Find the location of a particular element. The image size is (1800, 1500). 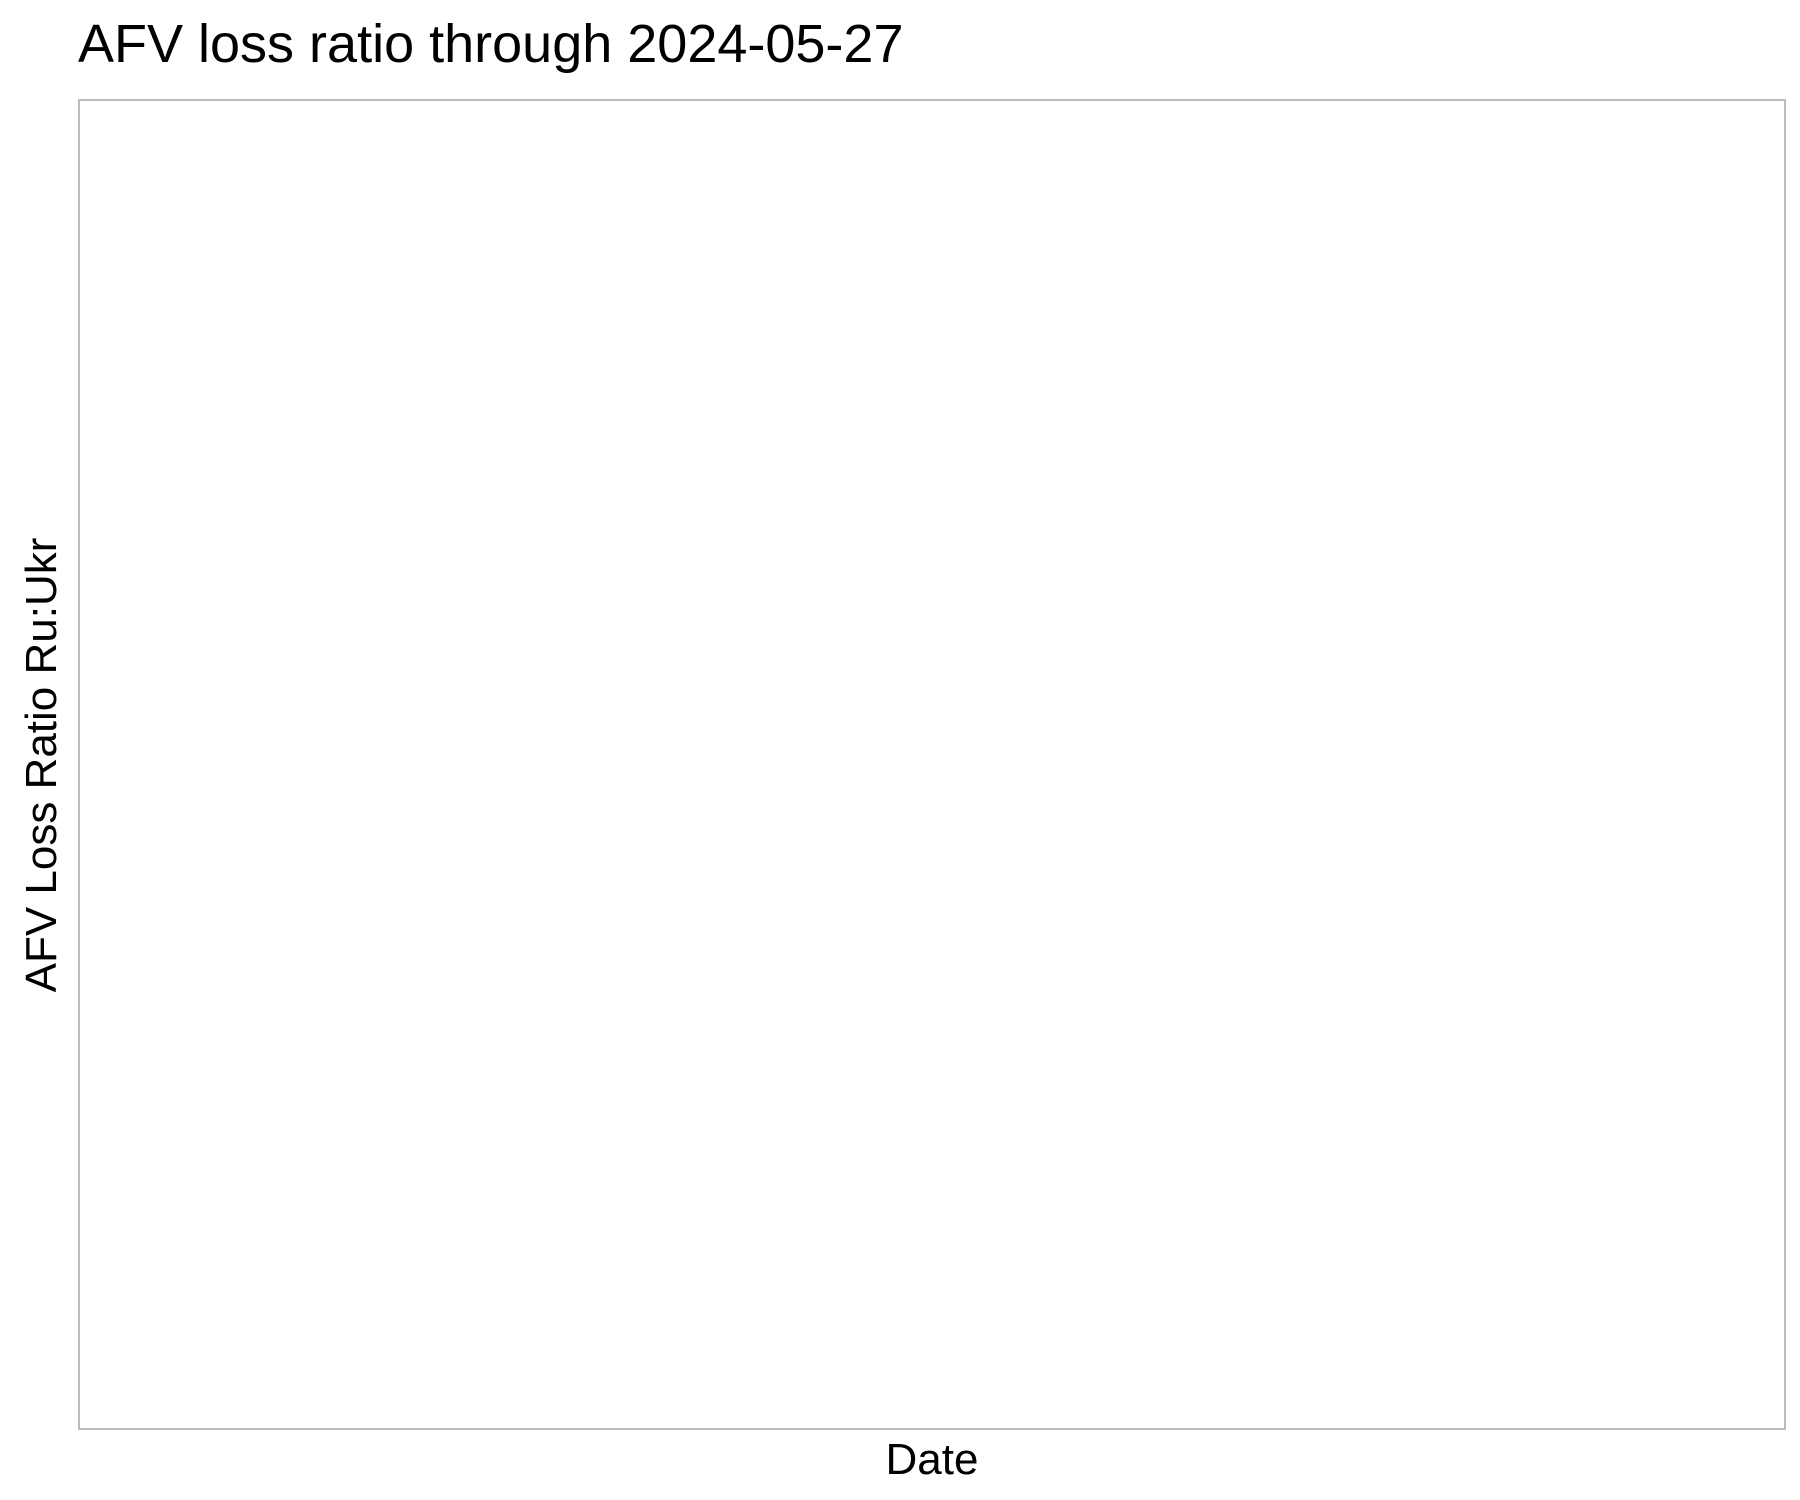

x-axis-label: Date is located at coordinates (932, 1459).